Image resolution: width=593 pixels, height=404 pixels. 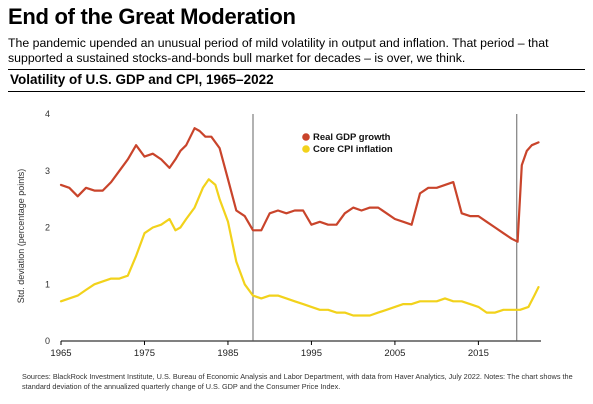 I want to click on divider-top, so click(x=296, y=69).